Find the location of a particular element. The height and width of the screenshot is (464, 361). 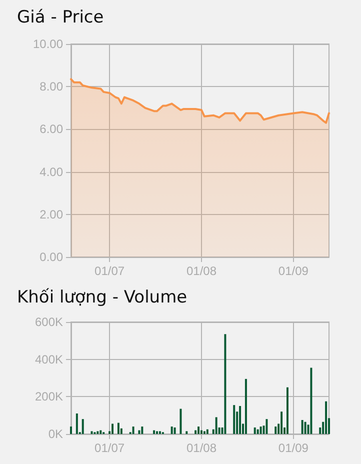

y-tick-label: 2.00 is located at coordinates (52, 214).